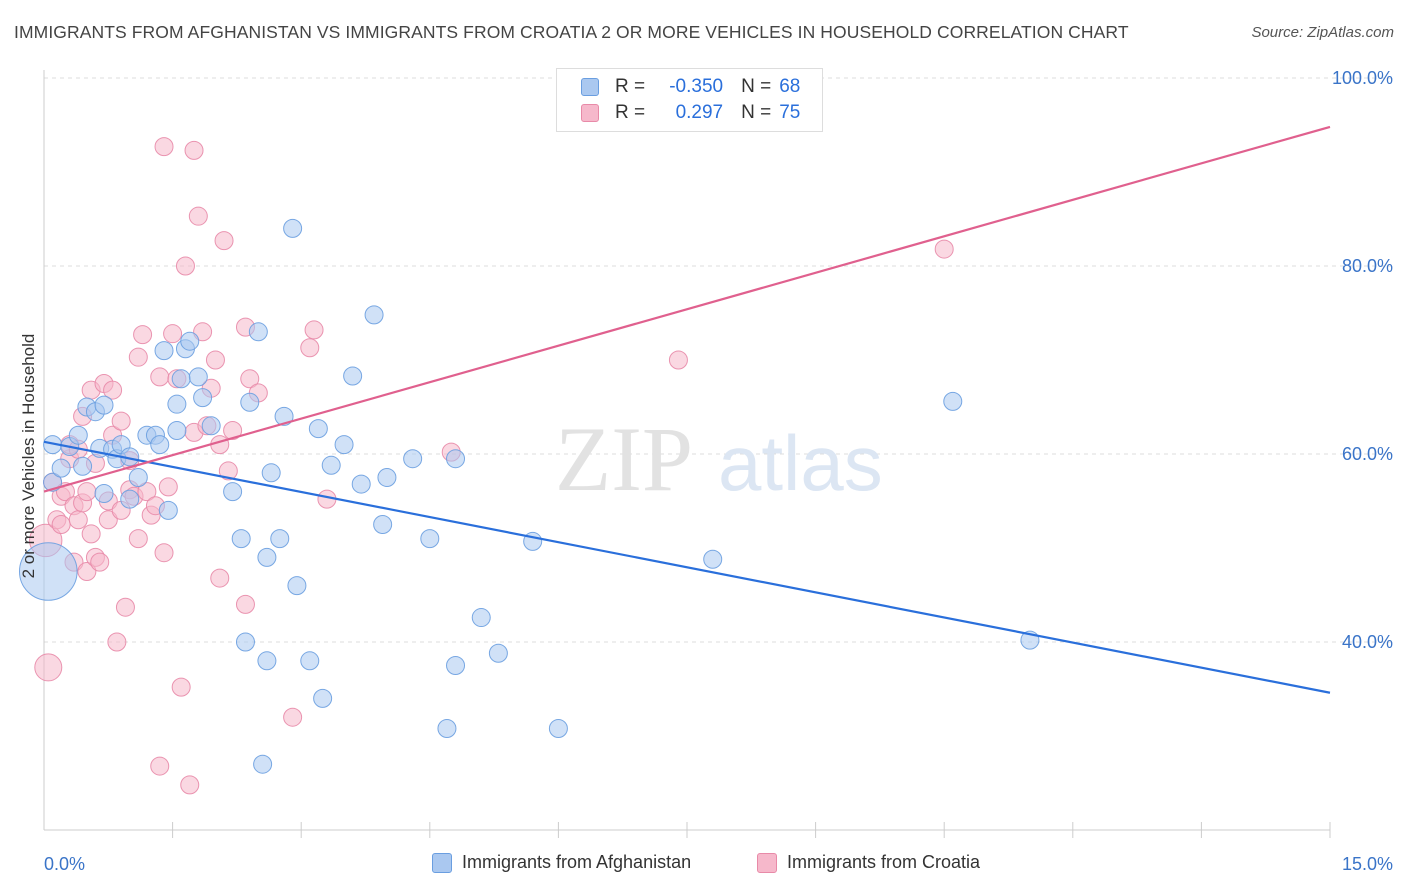  Describe the element at coordinates (630, 86) in the screenshot. I see `r-label: R =` at that location.